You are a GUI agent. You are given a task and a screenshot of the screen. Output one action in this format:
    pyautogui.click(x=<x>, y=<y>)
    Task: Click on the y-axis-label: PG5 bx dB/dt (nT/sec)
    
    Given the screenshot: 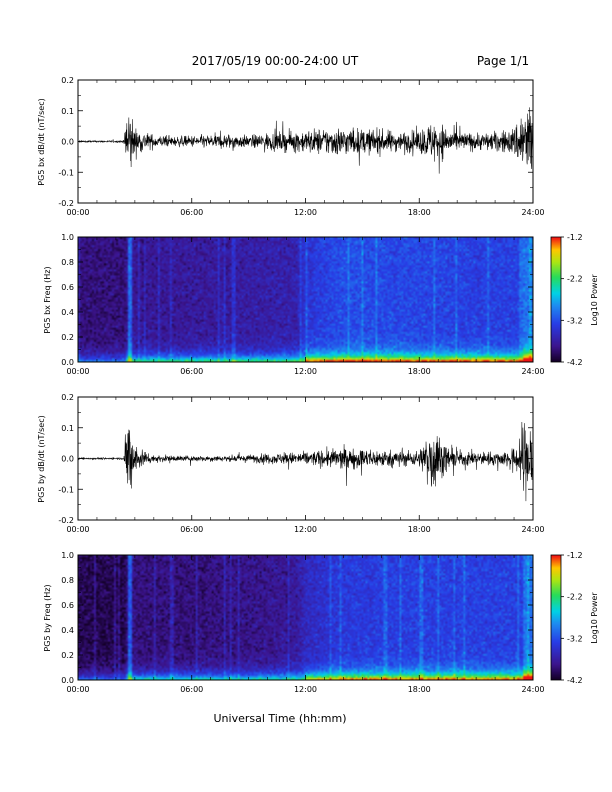 What is the action you would take?
    pyautogui.click(x=41, y=141)
    